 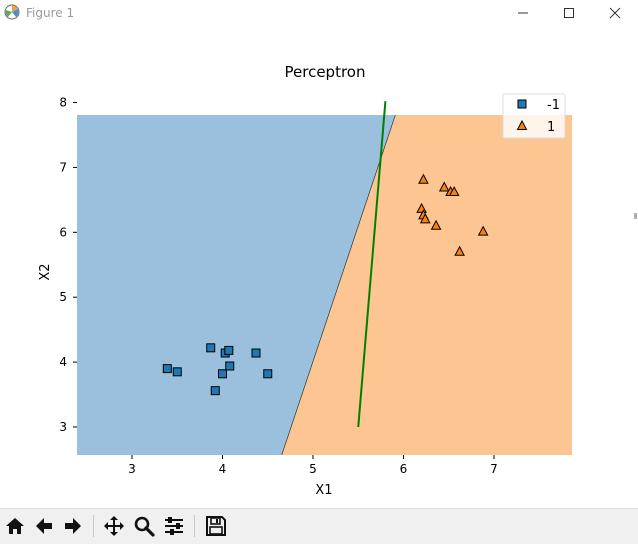 I want to click on configure-subplots-icon, so click(x=174, y=526).